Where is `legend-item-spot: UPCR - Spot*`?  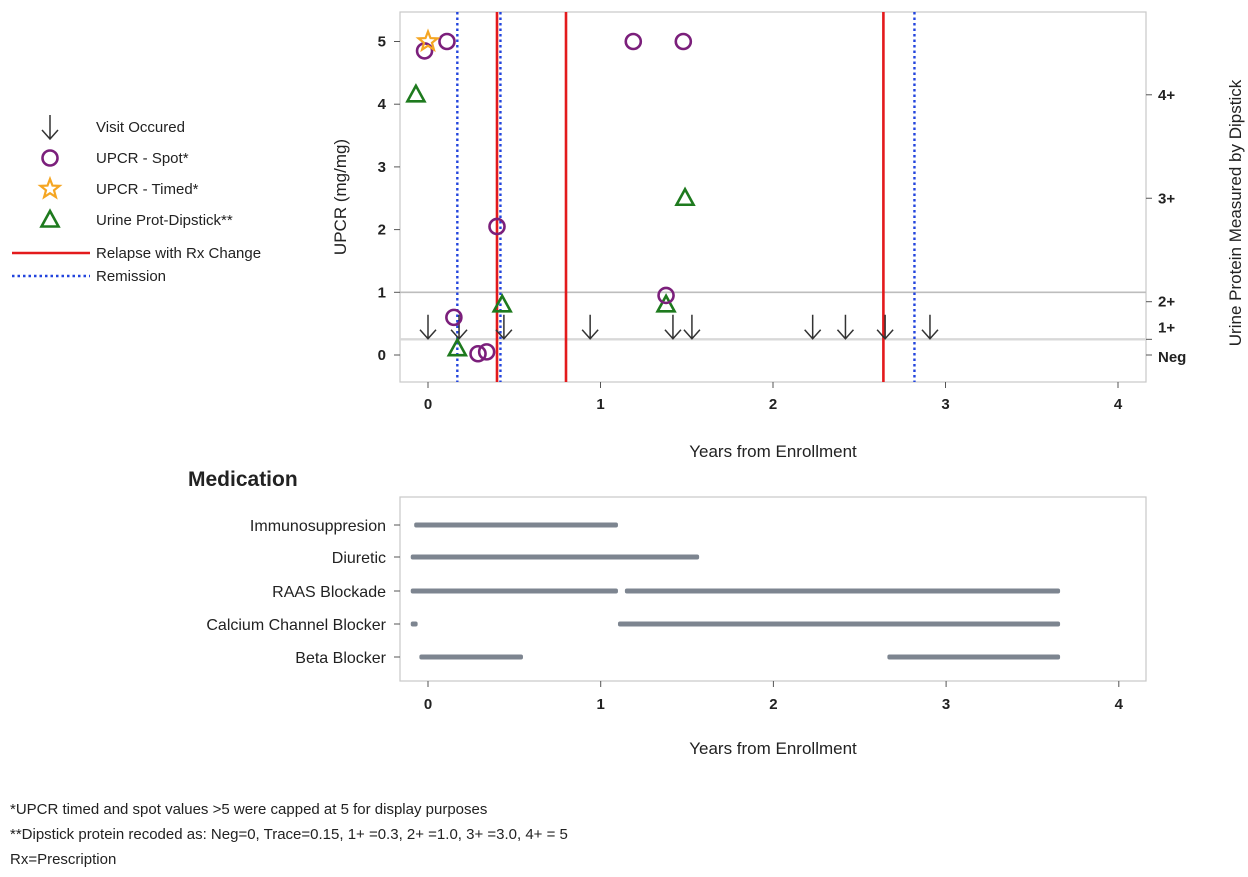 legend-item-spot: UPCR - Spot* is located at coordinates (115, 158).